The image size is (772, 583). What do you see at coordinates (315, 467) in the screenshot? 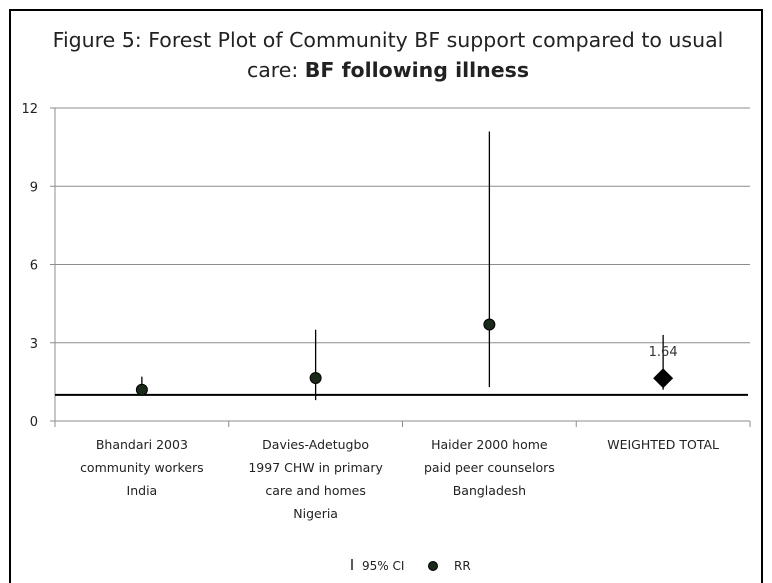
I see `category-label-1-1: 1997 CHW in primary` at bounding box center [315, 467].